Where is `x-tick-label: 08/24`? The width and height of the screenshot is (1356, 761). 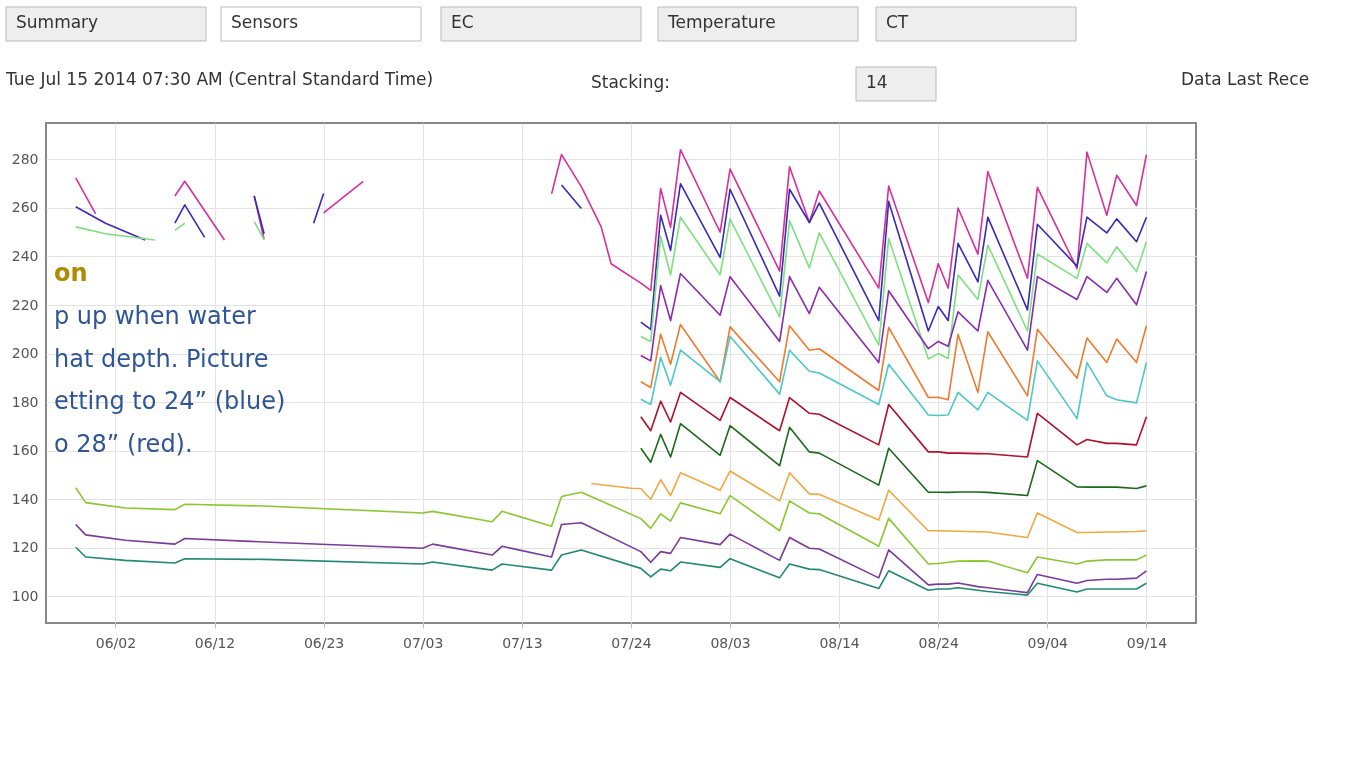 x-tick-label: 08/24 is located at coordinates (938, 642).